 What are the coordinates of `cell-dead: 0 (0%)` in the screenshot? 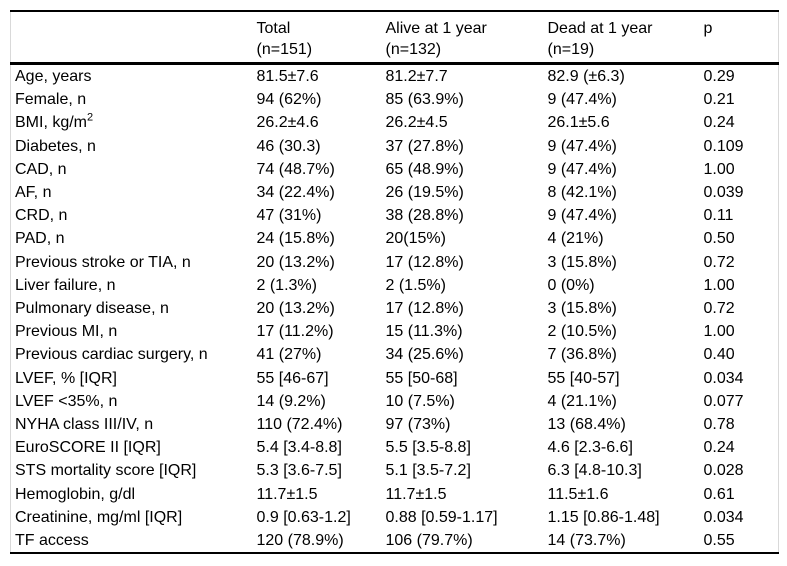 It's located at (571, 285).